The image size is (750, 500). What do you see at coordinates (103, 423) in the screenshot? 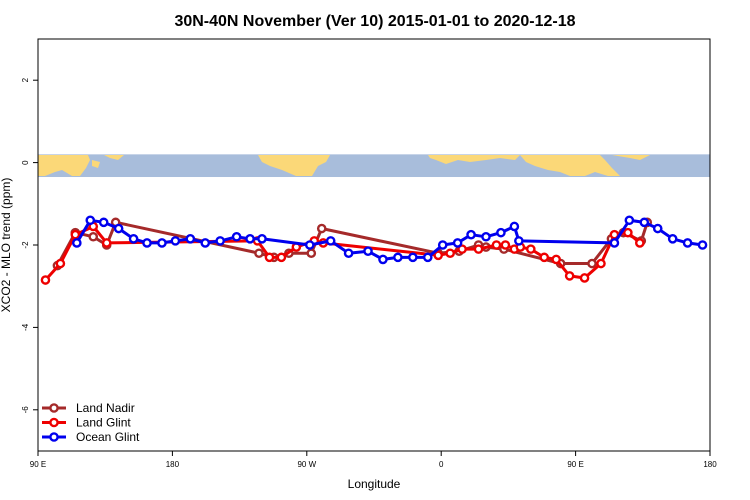
I see `legend-label: Land Glint` at bounding box center [103, 423].